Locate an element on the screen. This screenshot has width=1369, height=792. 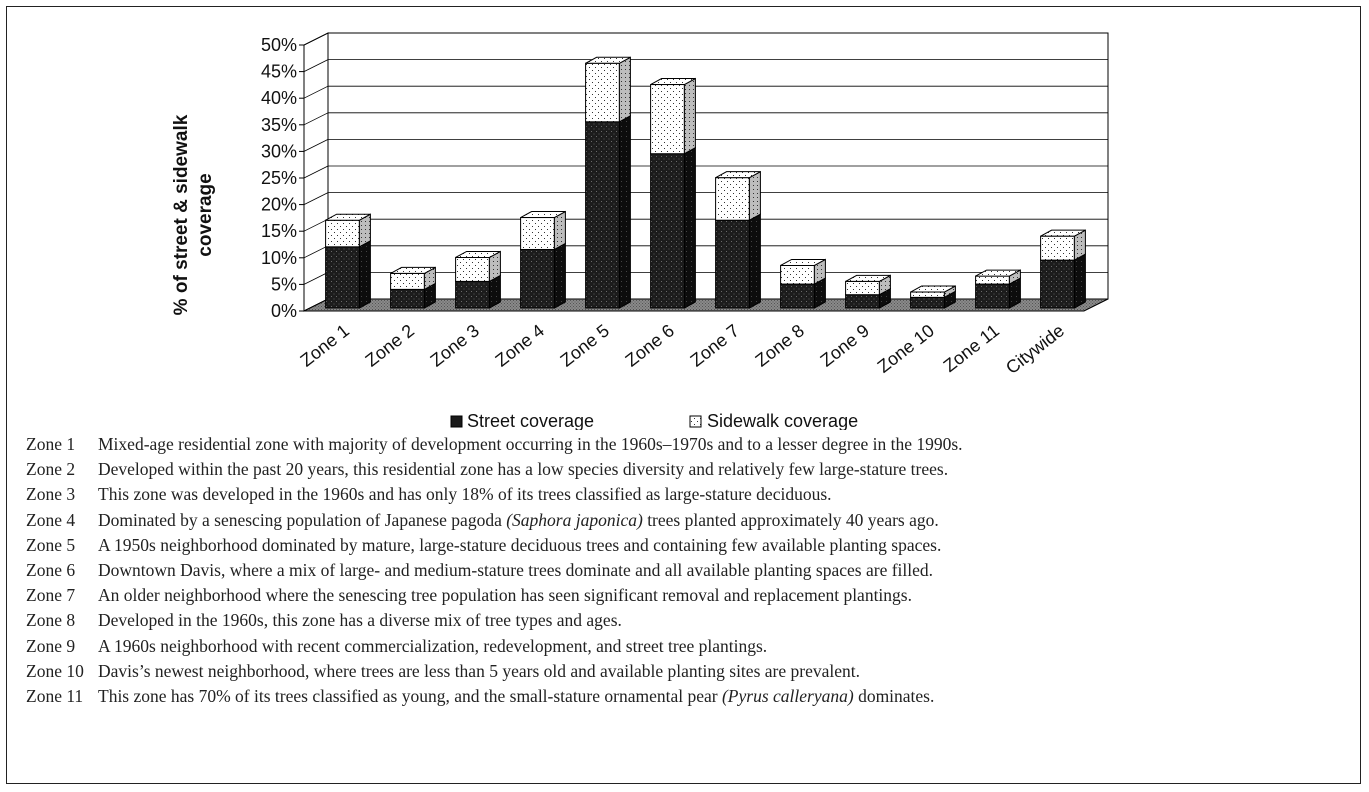
legend-item-sidewalk: Sidewalk coverage is located at coordinates (773, 420).